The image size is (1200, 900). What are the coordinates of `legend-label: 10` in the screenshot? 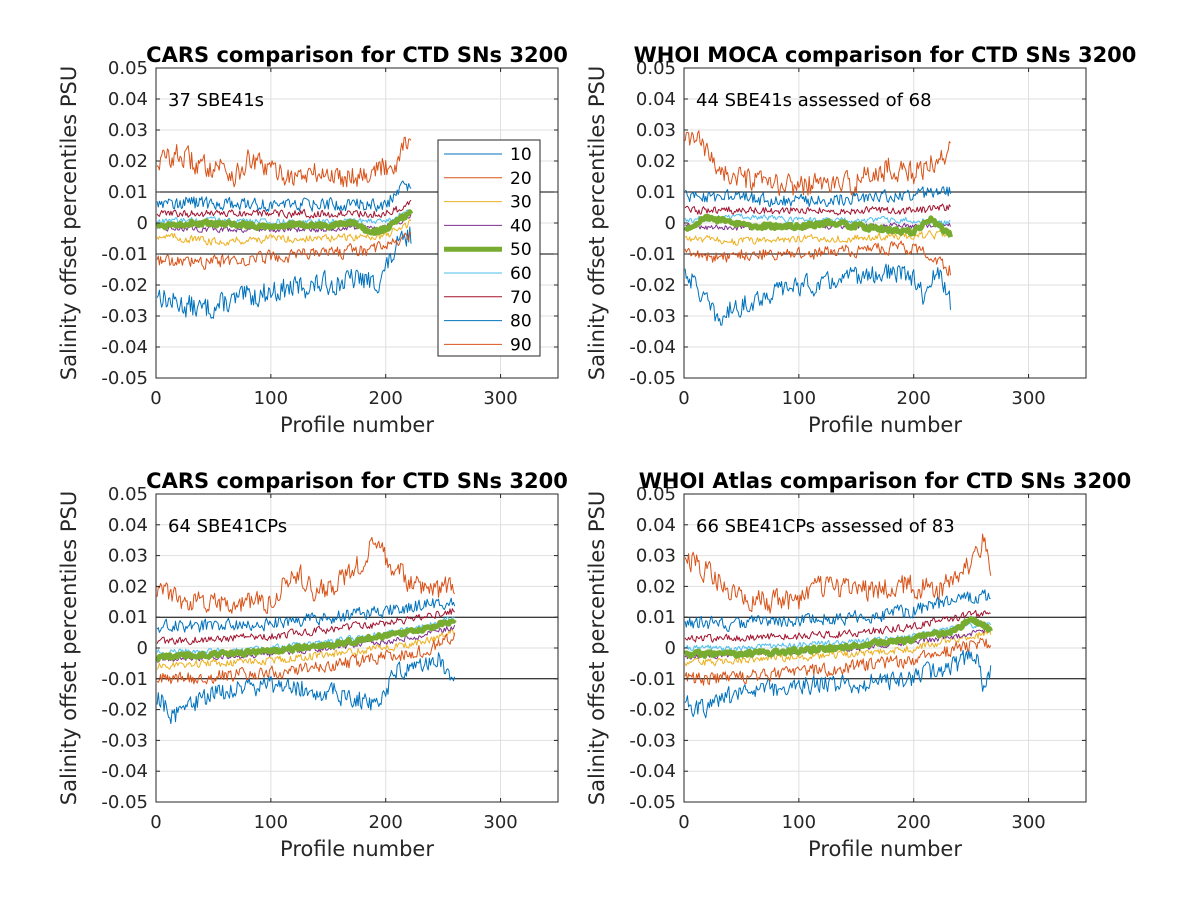 It's located at (521, 155).